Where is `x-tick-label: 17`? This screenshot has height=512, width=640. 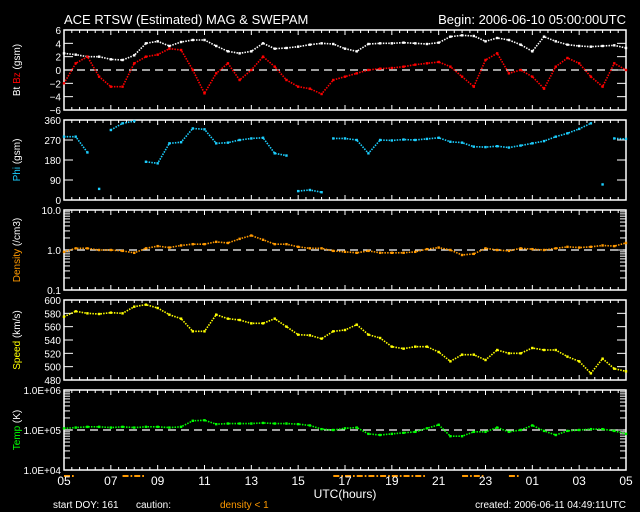 x-tick-label: 17 is located at coordinates (345, 481).